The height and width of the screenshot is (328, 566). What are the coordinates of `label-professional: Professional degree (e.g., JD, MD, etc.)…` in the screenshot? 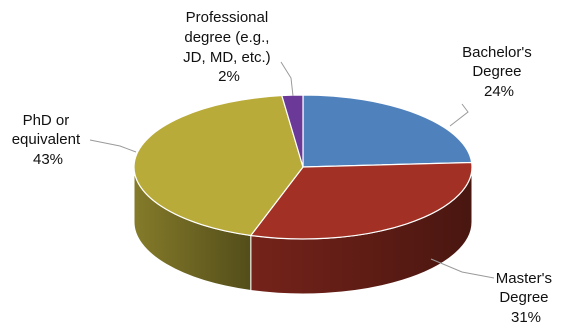 It's located at (229, 47).